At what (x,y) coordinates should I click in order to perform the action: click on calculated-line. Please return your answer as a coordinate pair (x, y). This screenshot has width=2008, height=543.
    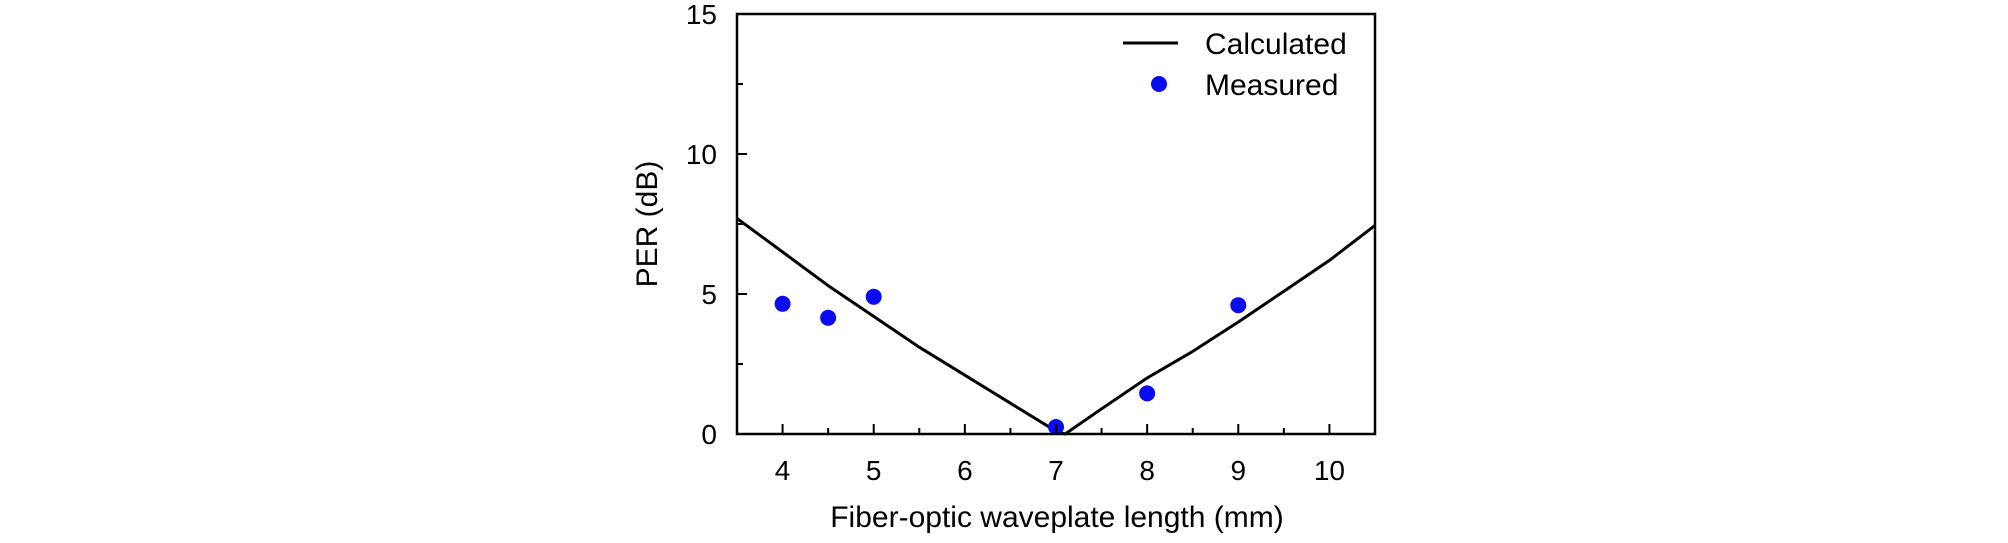
    Looking at the image, I should click on (1056, 326).